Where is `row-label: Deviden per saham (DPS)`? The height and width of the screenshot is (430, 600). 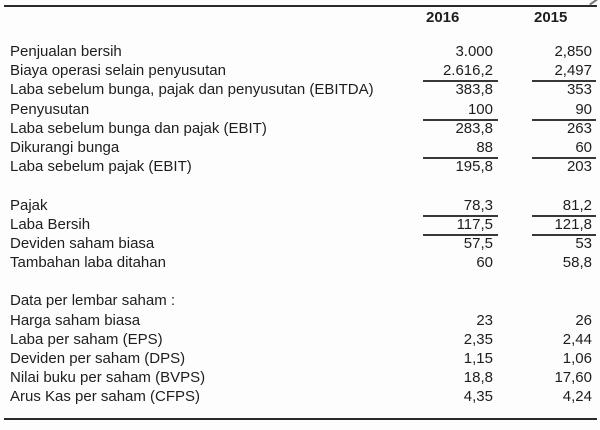 row-label: Deviden per saham (DPS) is located at coordinates (98, 358).